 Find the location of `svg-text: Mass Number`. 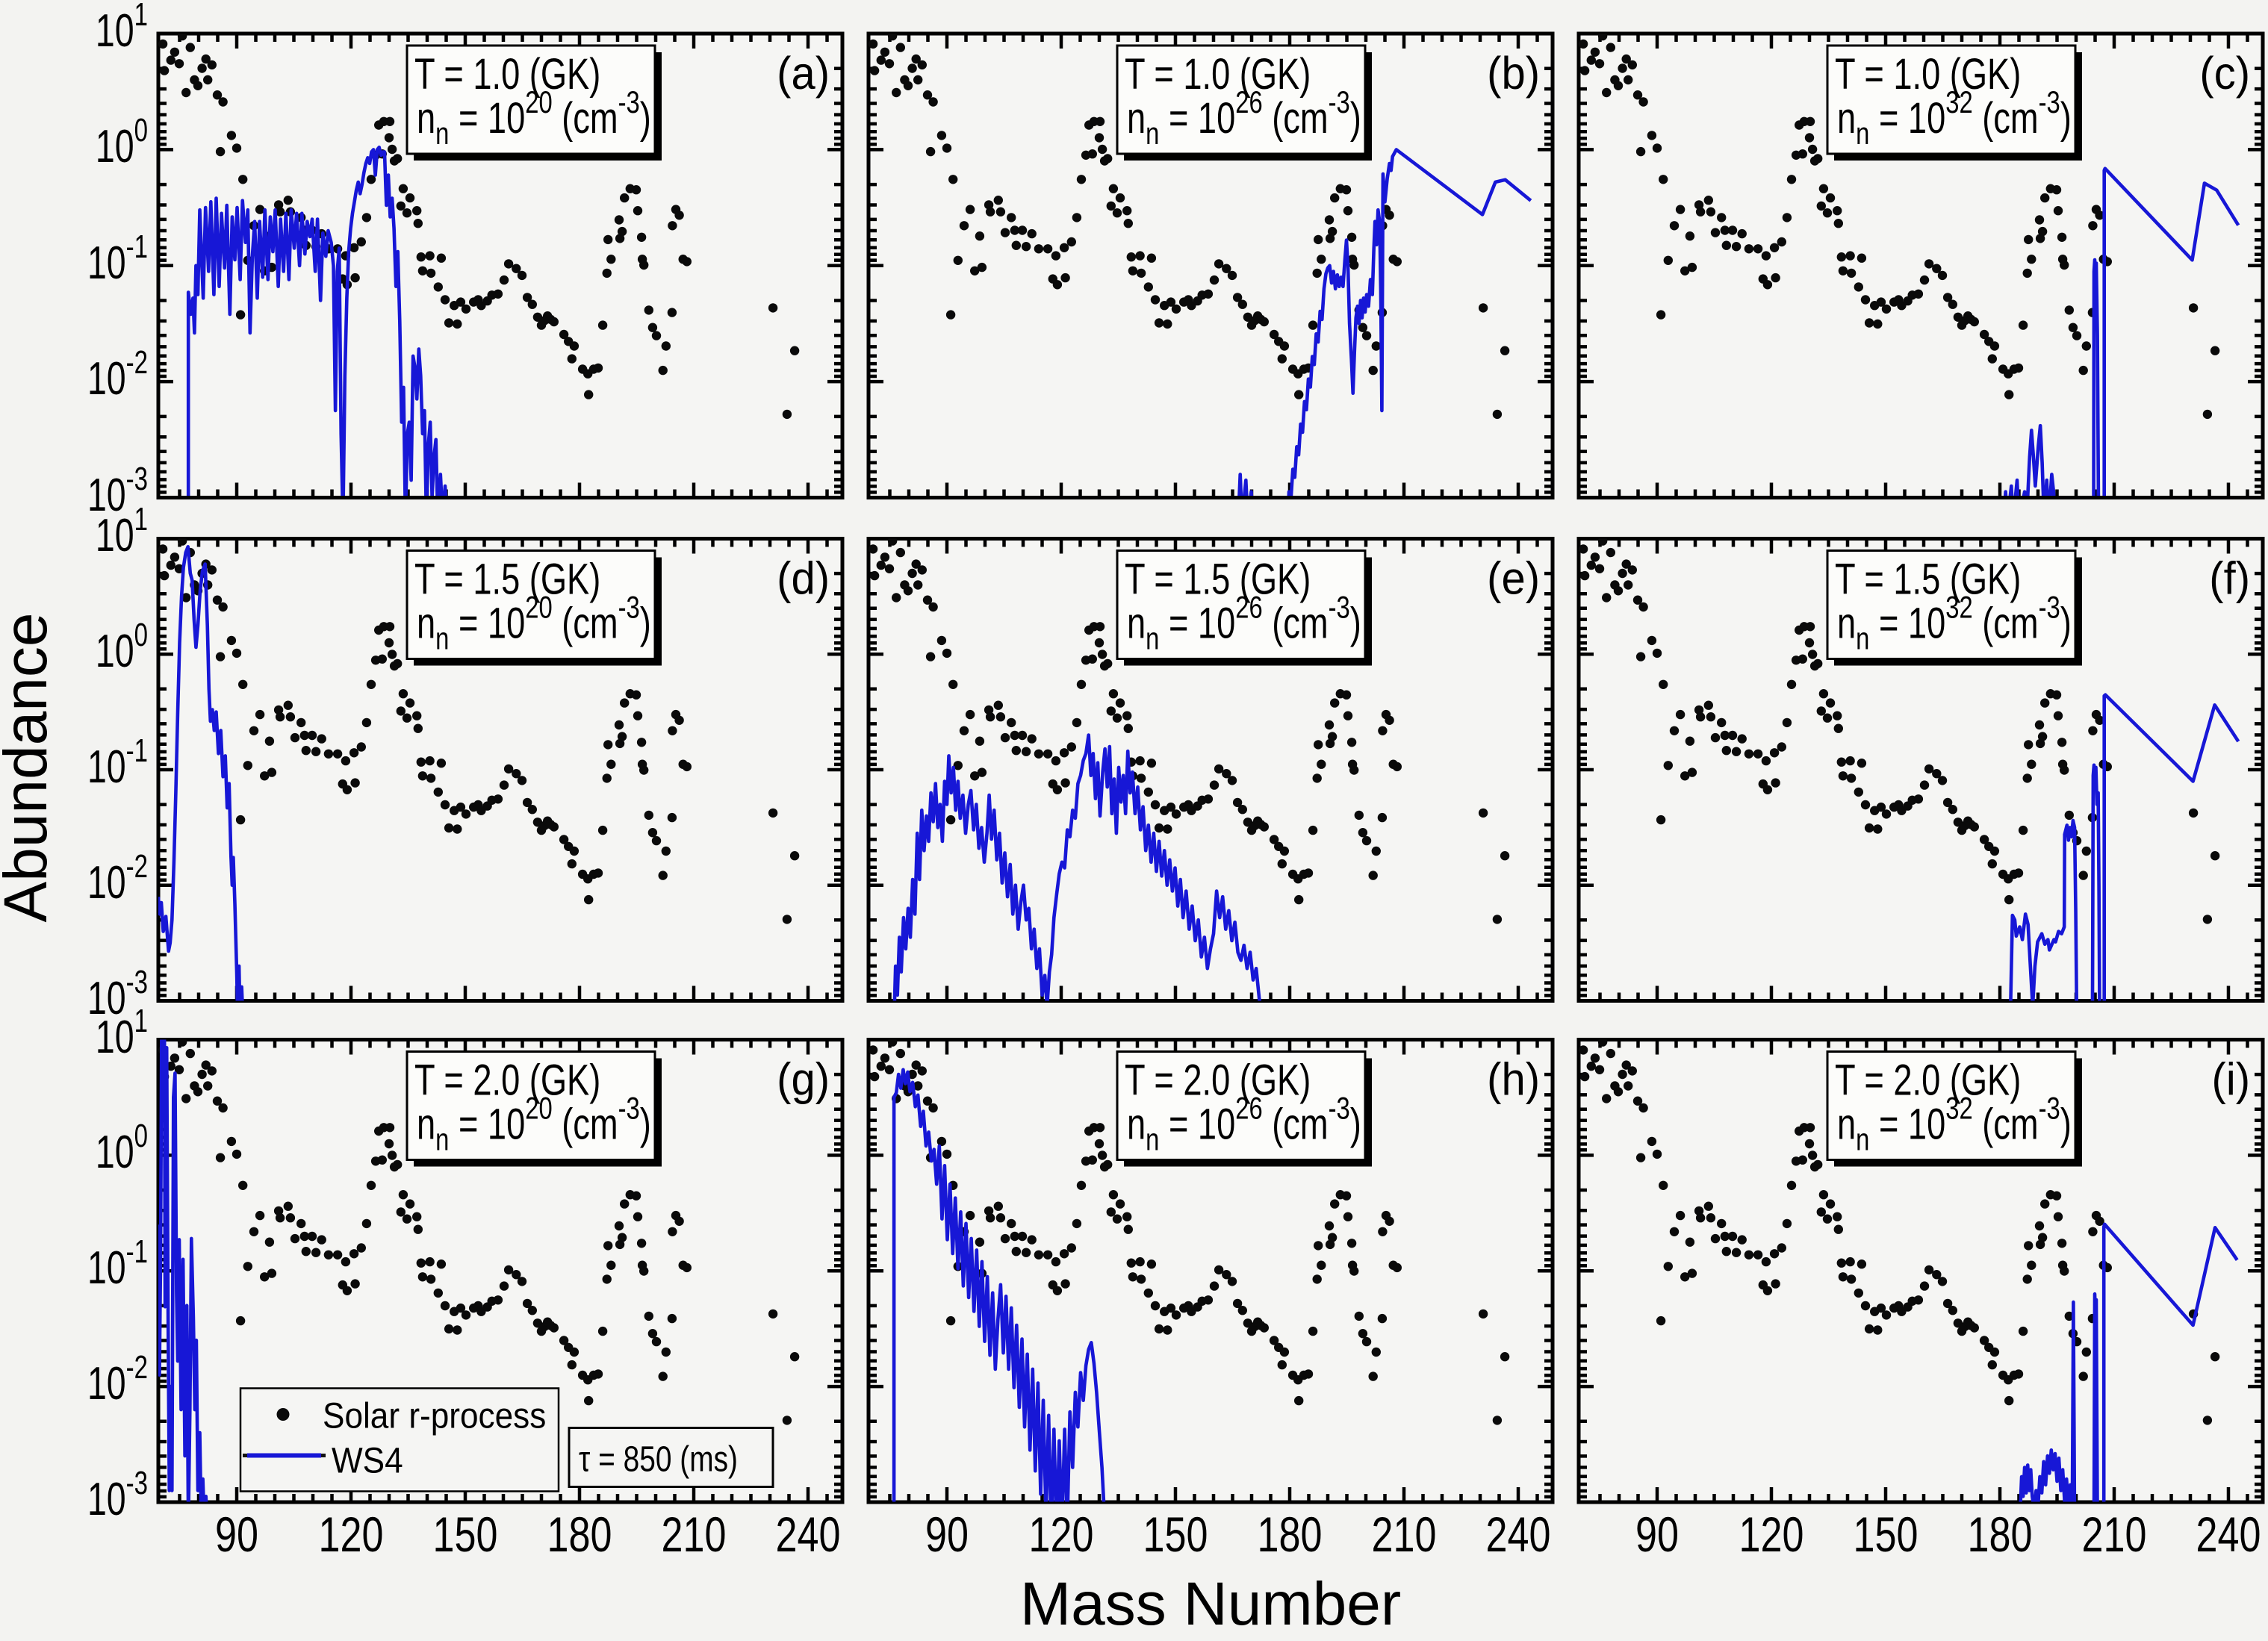

svg-text: Mass Number is located at coordinates (1210, 1604).